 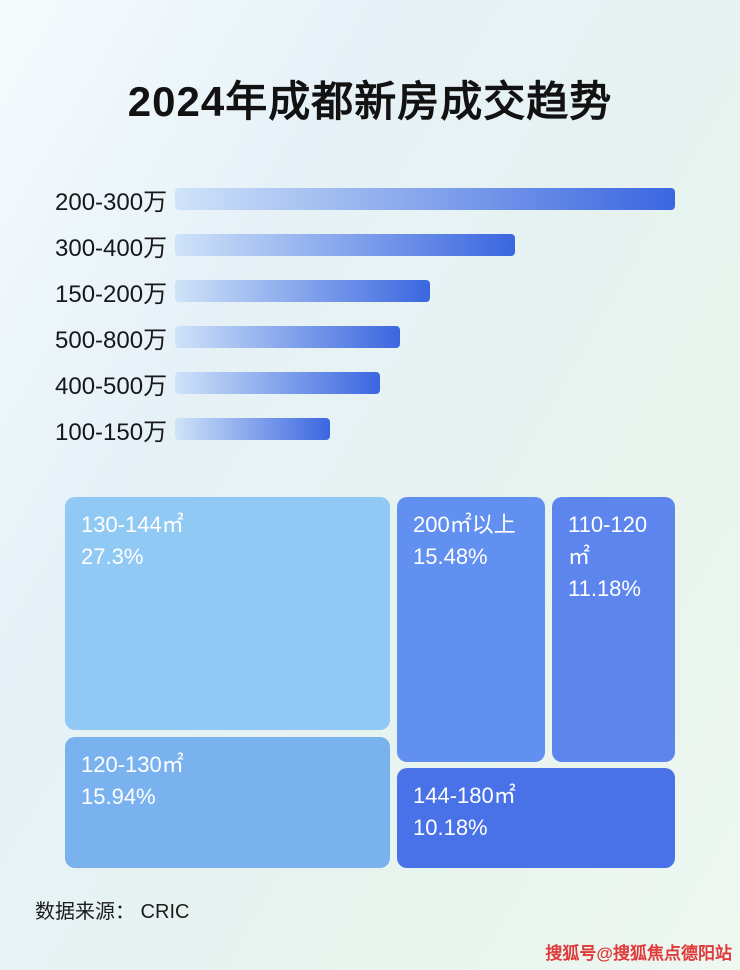 What do you see at coordinates (450, 827) in the screenshot?
I see `block-value: 10.18%` at bounding box center [450, 827].